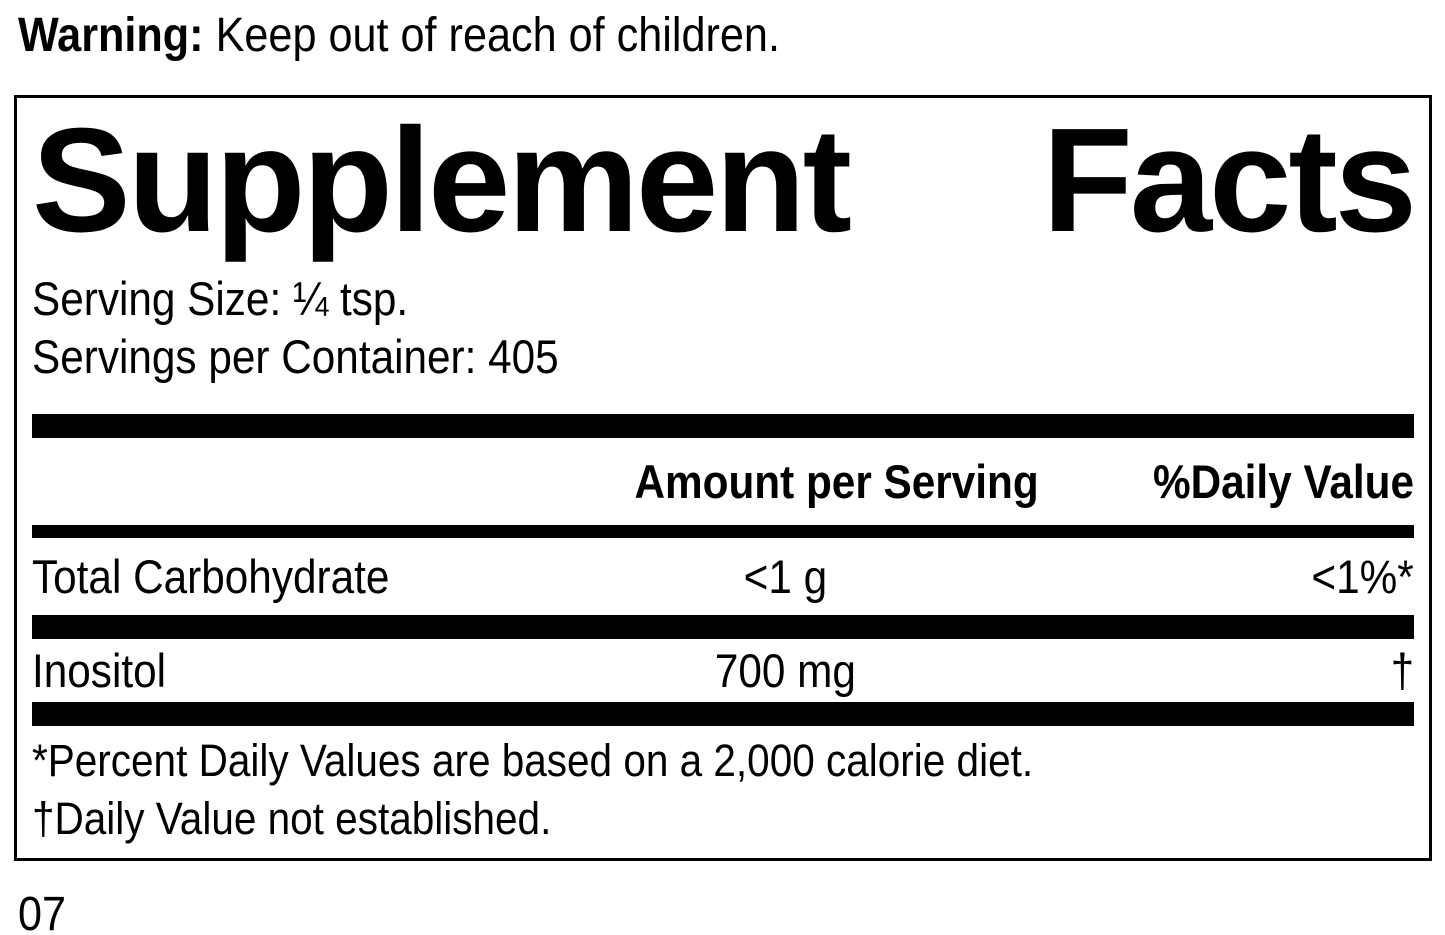  I want to click on page-code: 07, so click(731, 911).